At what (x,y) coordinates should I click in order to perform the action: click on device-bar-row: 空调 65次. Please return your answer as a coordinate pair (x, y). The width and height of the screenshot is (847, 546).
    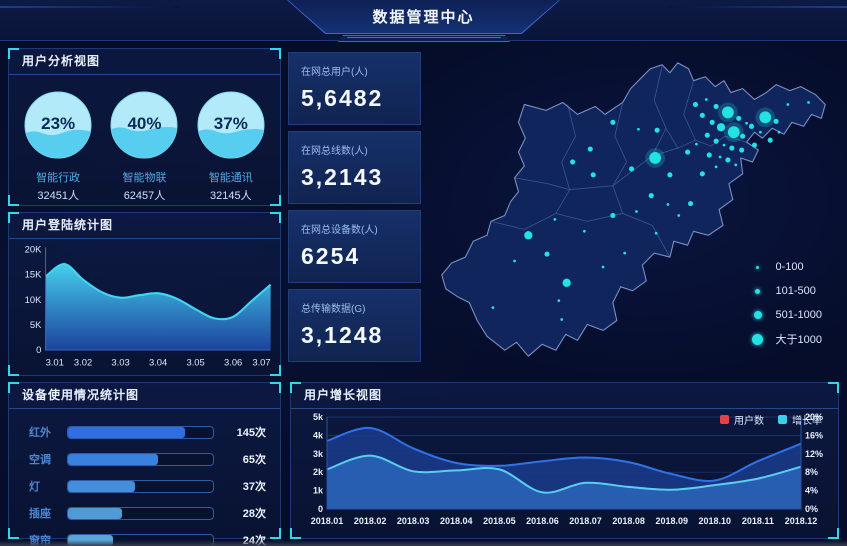
    Looking at the image, I should click on (147, 459).